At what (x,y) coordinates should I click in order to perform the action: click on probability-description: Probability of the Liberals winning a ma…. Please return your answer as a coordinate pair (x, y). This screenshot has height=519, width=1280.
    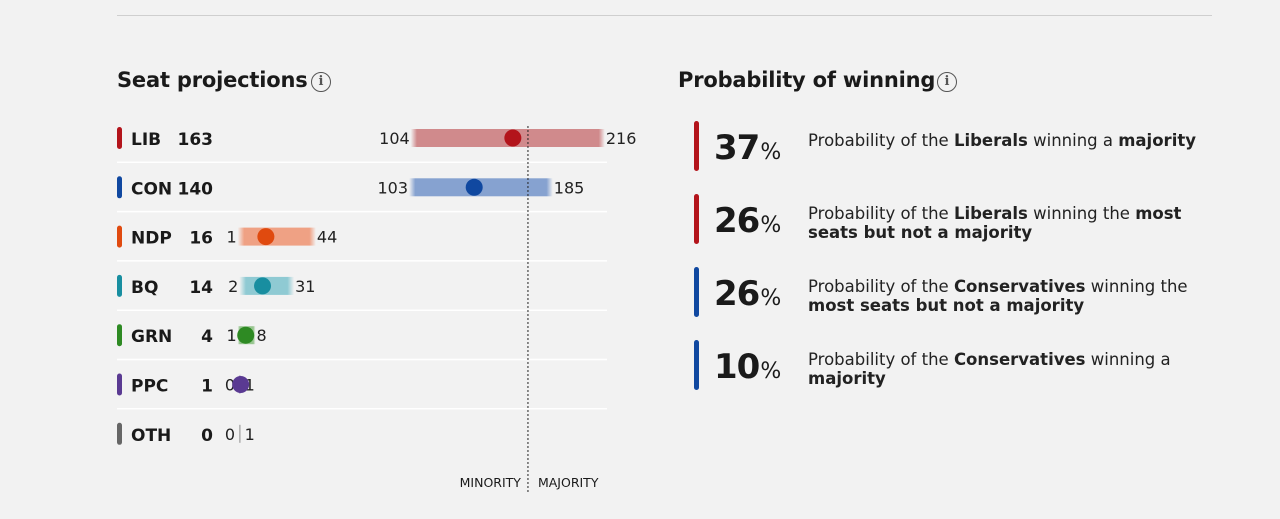
    Looking at the image, I should click on (1005, 140).